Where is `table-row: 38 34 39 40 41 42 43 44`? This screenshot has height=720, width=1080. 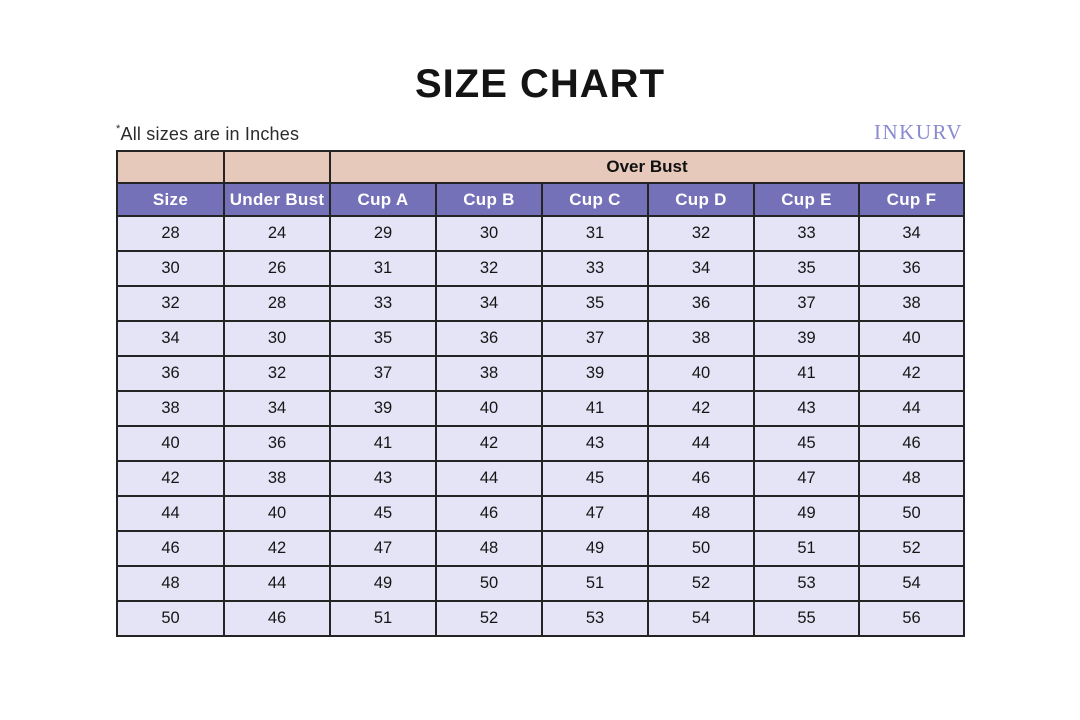 table-row: 38 34 39 40 41 42 43 44 is located at coordinates (540, 408).